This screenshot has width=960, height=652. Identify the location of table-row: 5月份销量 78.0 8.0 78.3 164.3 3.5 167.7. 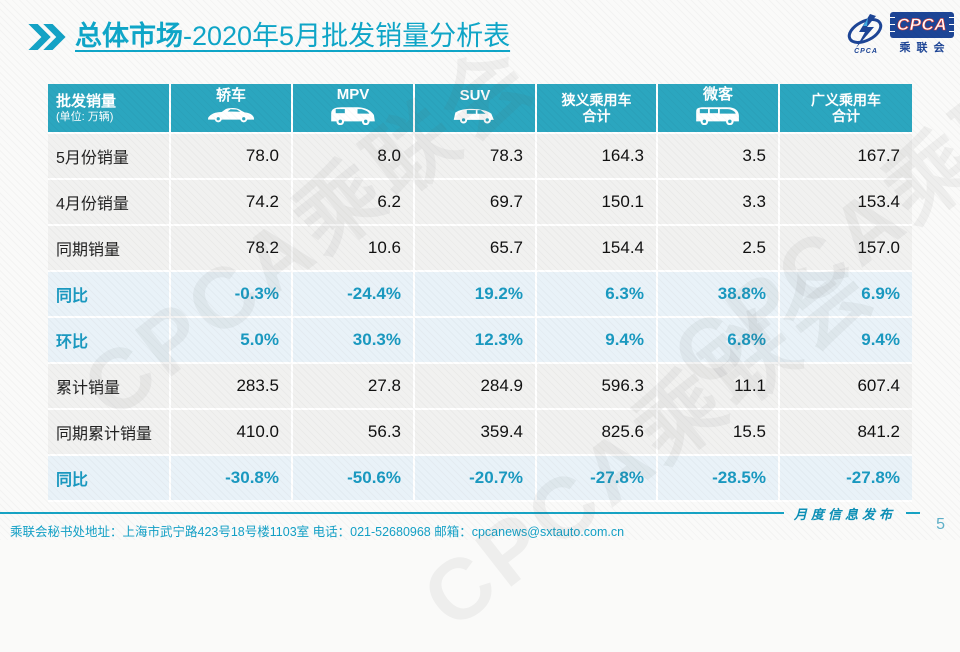
(480, 156).